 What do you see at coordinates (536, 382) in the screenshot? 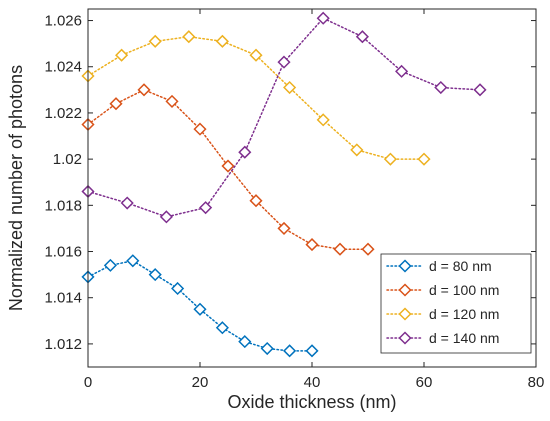
I see `x-tick-label: 80` at bounding box center [536, 382].